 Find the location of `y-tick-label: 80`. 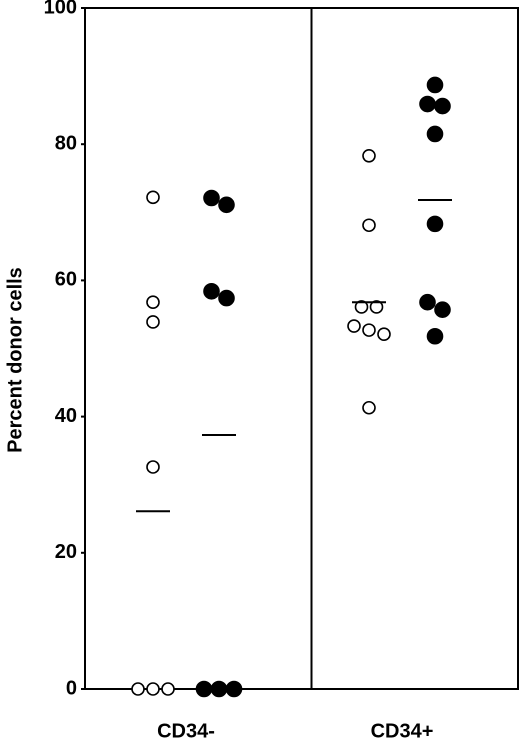

y-tick-label: 80 is located at coordinates (66, 143).